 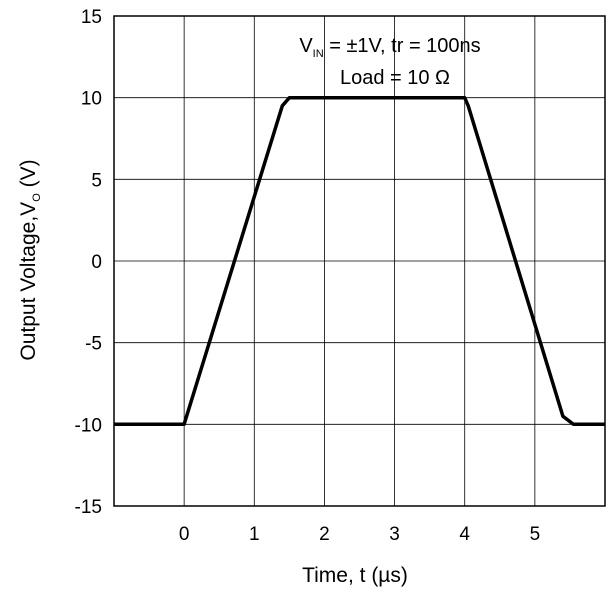 I want to click on y-axis-title-subscript: O, so click(x=37, y=197).